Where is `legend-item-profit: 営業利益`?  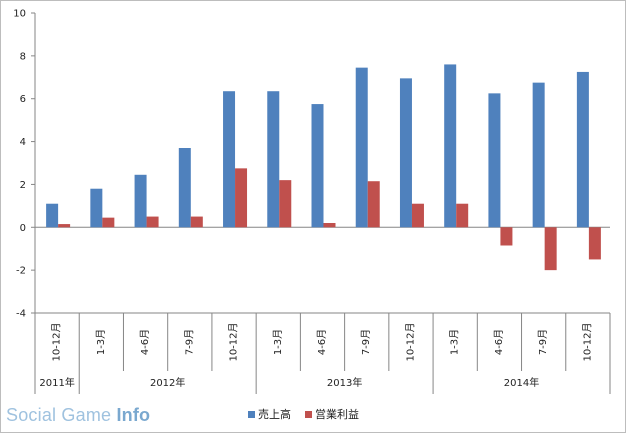 legend-item-profit: 営業利益 is located at coordinates (332, 414).